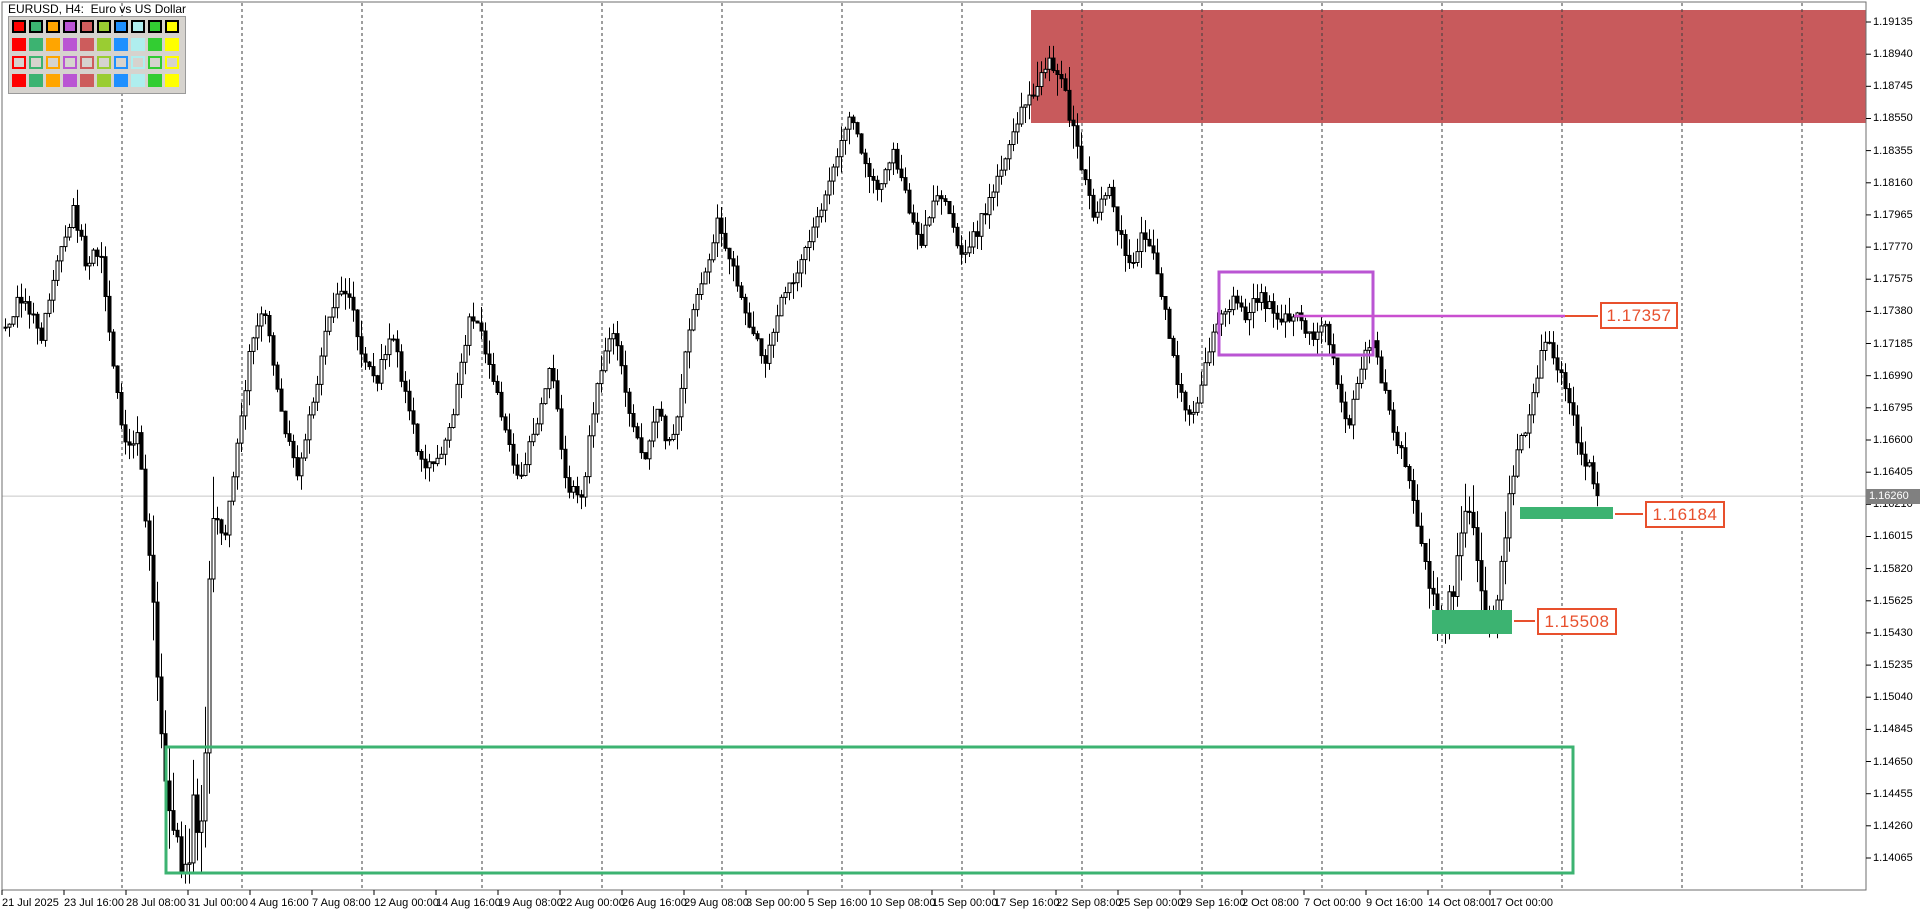  I want to click on price-label-support-recent: 1.16184, so click(1685, 514).